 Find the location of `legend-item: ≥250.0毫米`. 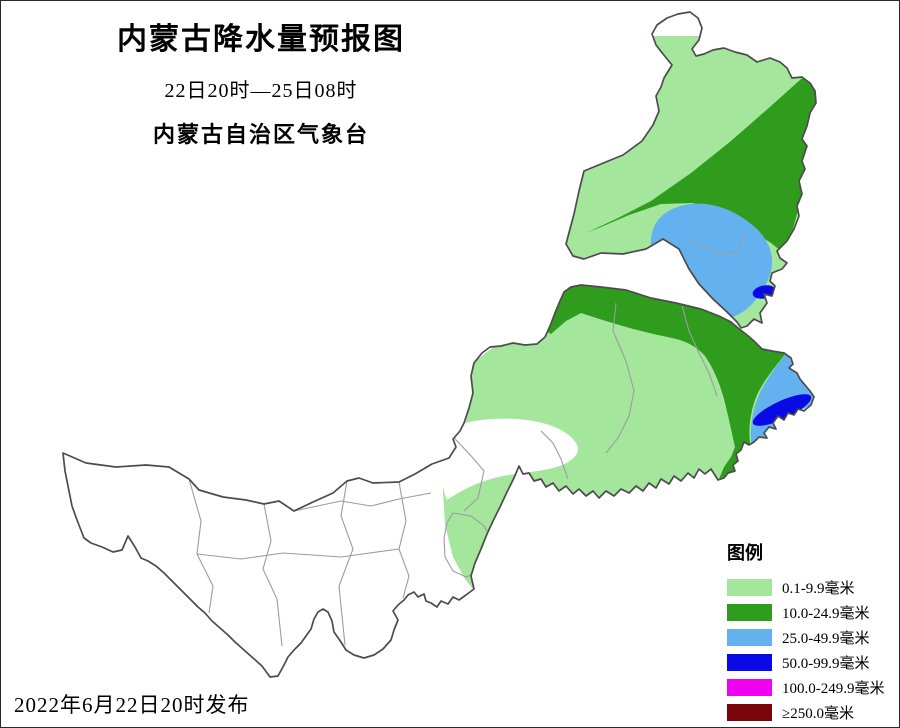

legend-item: ≥250.0毫米 is located at coordinates (812, 712).